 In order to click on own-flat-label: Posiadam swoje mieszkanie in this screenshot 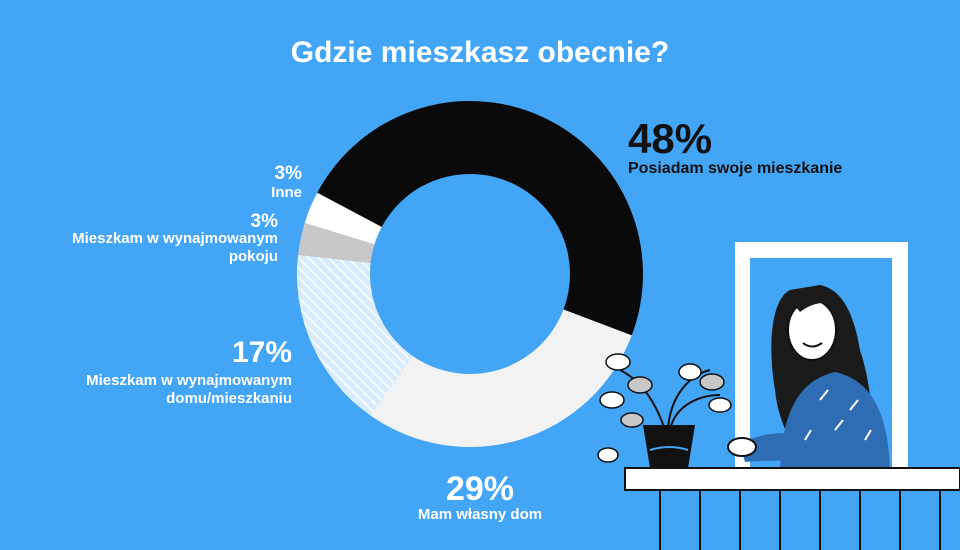, I will do `click(735, 168)`.